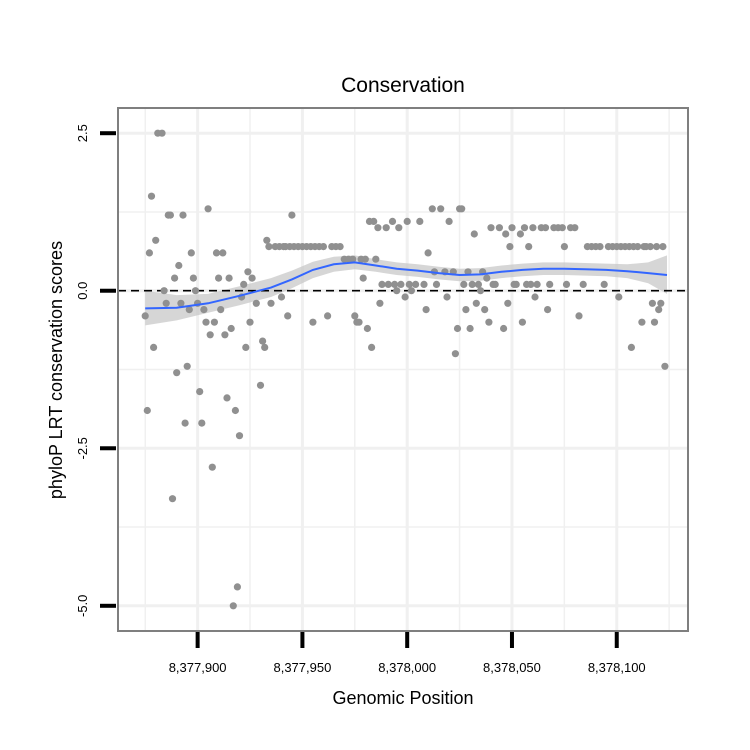  I want to click on smooth-trend-line, so click(406, 285).